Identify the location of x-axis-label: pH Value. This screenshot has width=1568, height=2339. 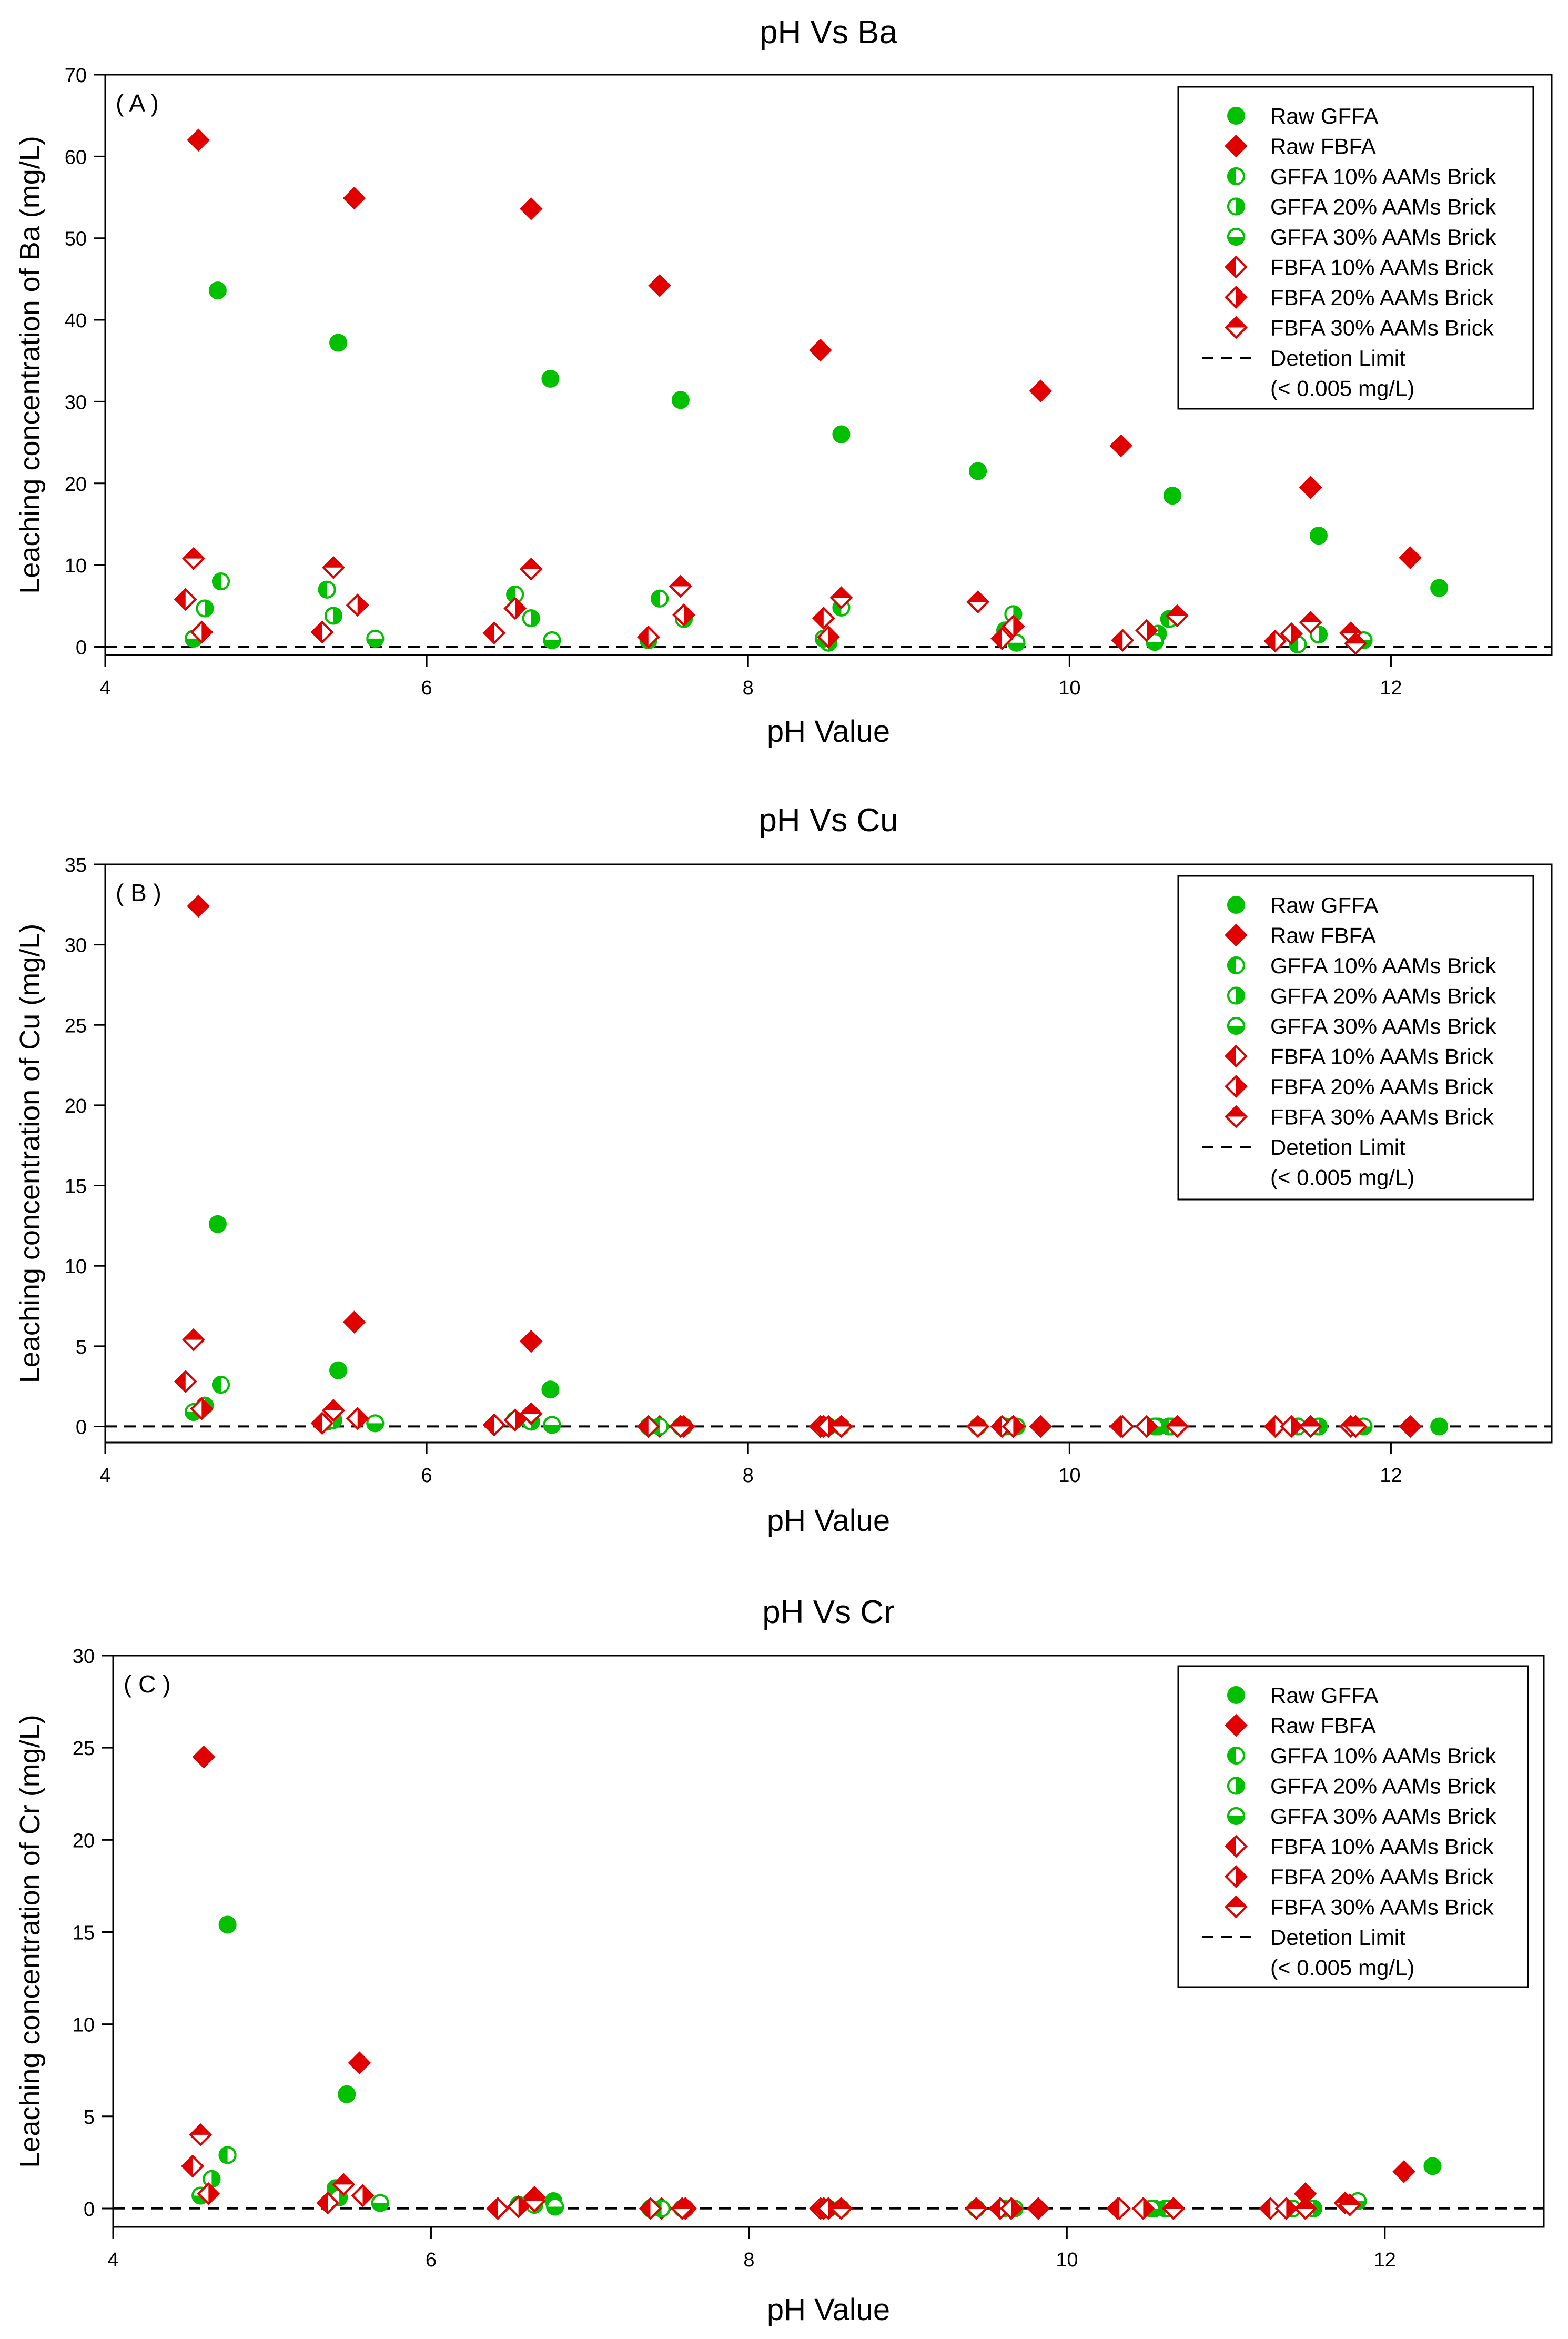
(829, 731).